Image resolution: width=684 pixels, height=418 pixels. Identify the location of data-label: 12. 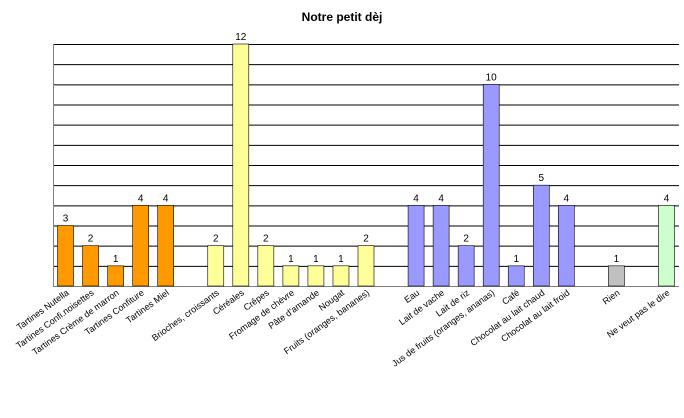
(241, 37).